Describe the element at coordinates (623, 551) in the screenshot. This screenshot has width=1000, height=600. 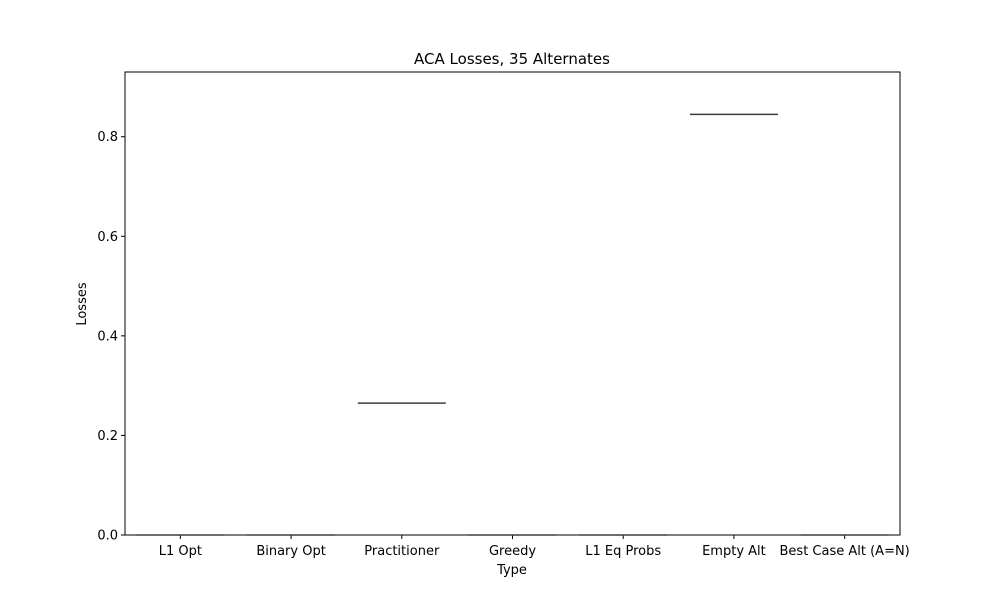
I see `x-tick-label: L1 Eq Probs` at that location.